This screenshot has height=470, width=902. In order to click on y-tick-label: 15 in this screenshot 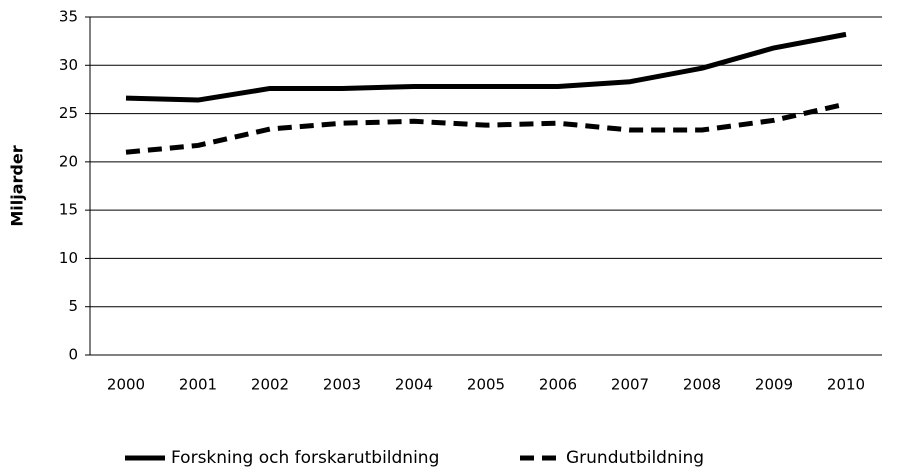, I will do `click(68, 210)`.